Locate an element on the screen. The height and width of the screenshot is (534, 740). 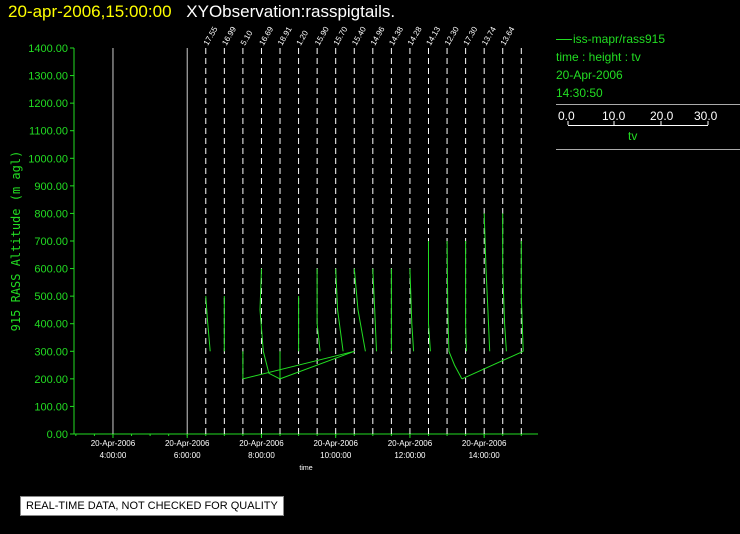
legend-scale-axis is located at coordinates (638, 125).